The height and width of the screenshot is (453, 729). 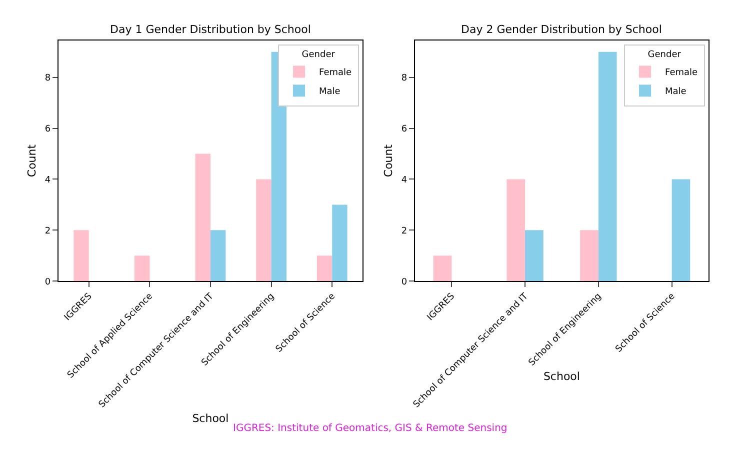 I want to click on chart-title: Day 2 Gender Distribution by School, so click(x=561, y=29).